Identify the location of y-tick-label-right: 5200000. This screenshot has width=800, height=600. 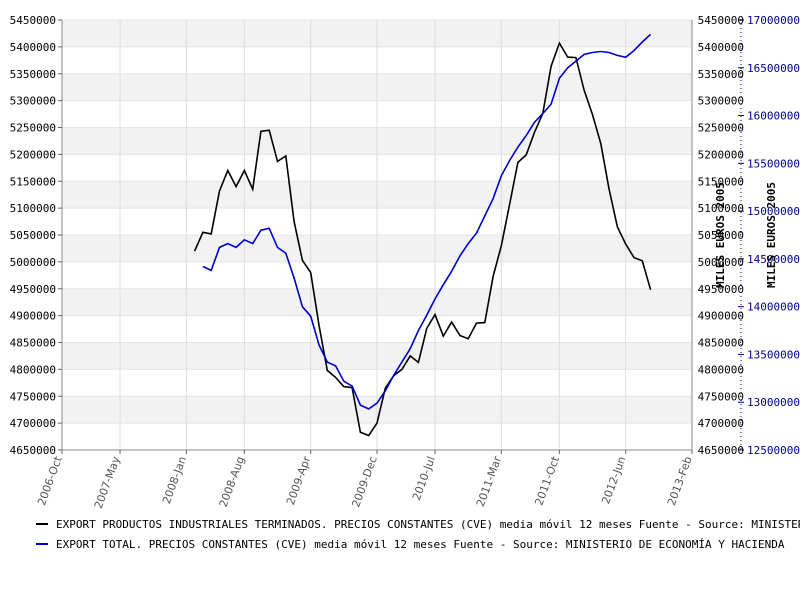
(721, 154).